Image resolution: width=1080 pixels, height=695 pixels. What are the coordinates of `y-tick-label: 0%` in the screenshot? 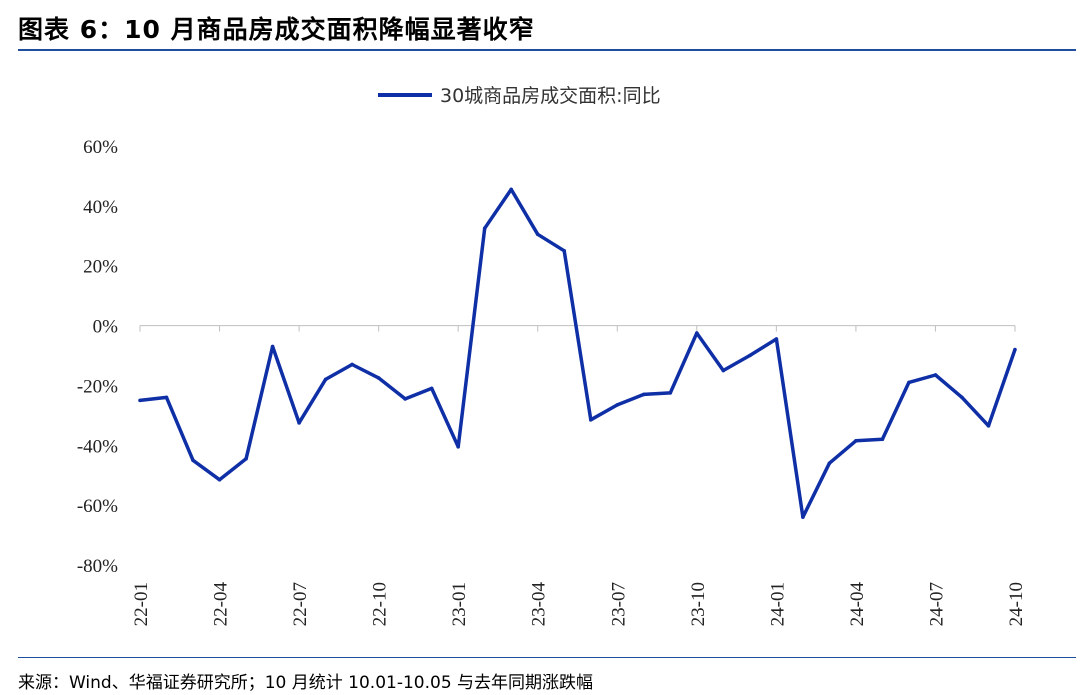 It's located at (106, 327).